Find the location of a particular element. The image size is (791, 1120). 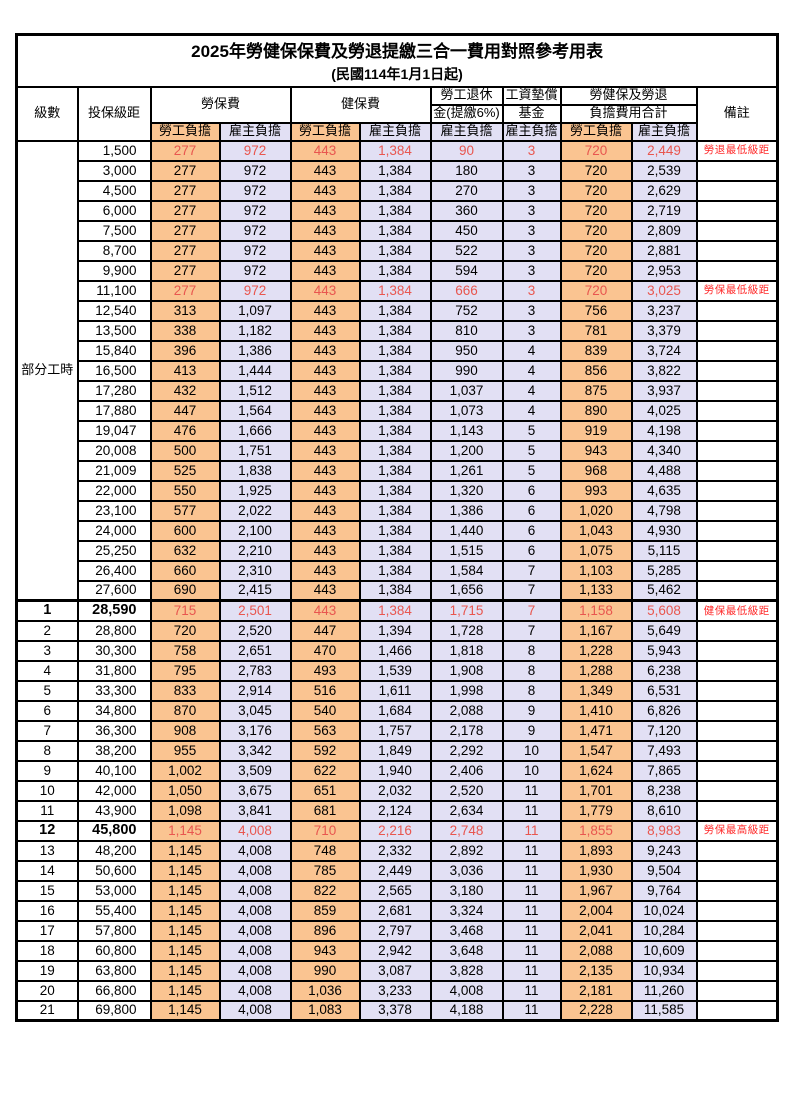

value-cell: 2,797 is located at coordinates (395, 930).